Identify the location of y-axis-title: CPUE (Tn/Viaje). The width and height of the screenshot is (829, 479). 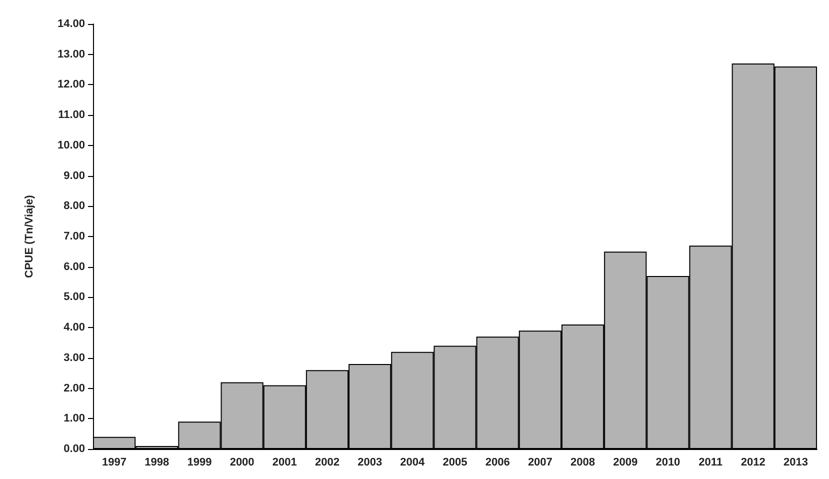
(30, 236).